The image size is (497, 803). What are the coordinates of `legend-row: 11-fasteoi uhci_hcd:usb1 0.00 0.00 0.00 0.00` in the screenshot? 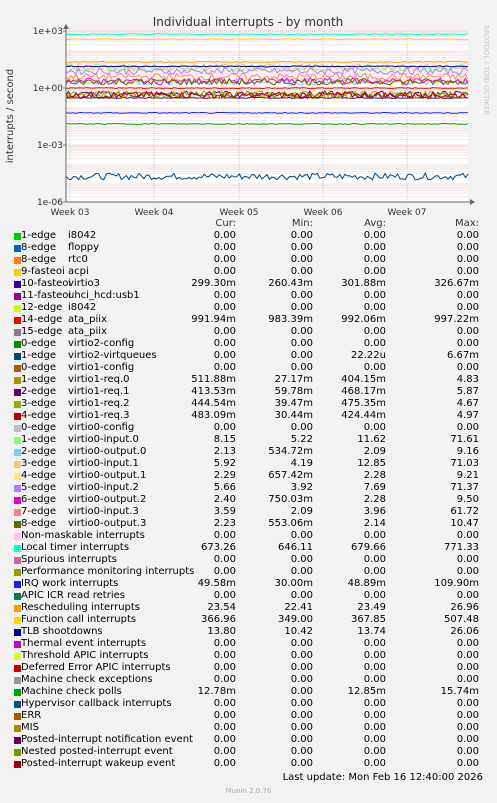 It's located at (248, 296).